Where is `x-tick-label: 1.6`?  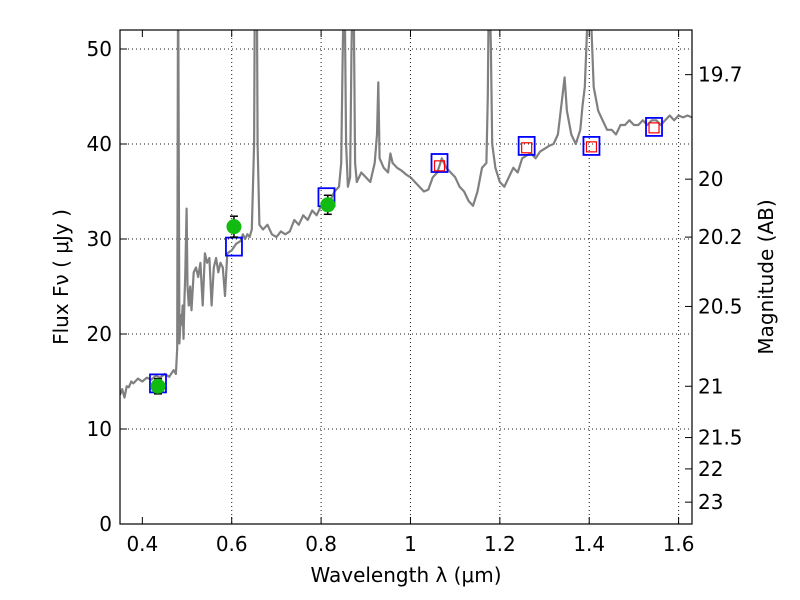
x-tick-label: 1.6 is located at coordinates (679, 544).